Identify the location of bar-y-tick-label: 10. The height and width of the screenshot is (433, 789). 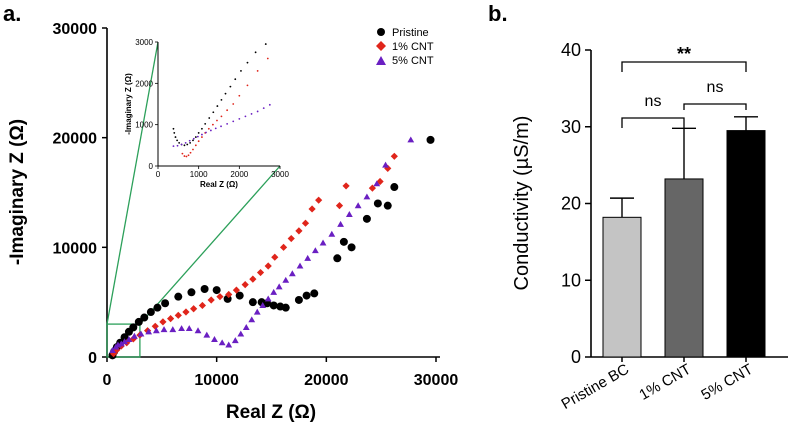
(571, 280).